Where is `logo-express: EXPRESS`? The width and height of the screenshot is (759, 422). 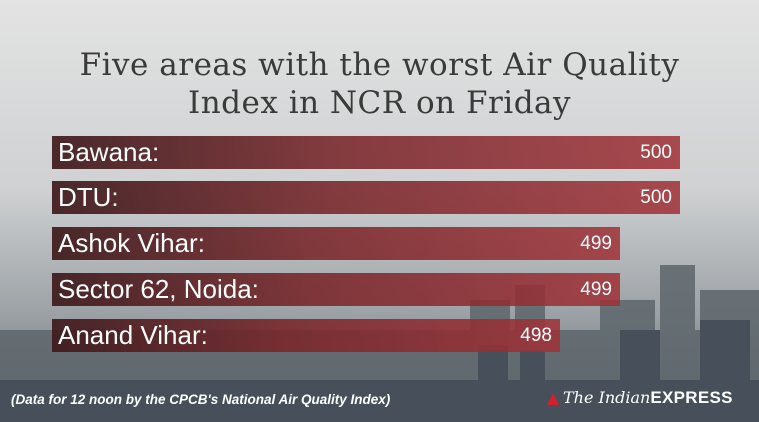 logo-express: EXPRESS is located at coordinates (691, 397).